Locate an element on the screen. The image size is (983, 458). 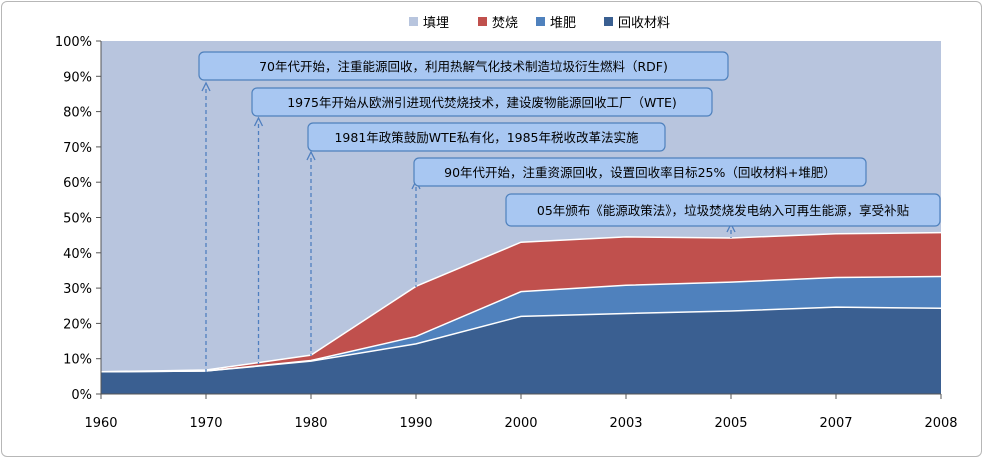
annotation-text: 70年代开始，注重能源回收，利用热解气化技术制造垃圾衍生燃料（RDF) is located at coordinates (463, 66).